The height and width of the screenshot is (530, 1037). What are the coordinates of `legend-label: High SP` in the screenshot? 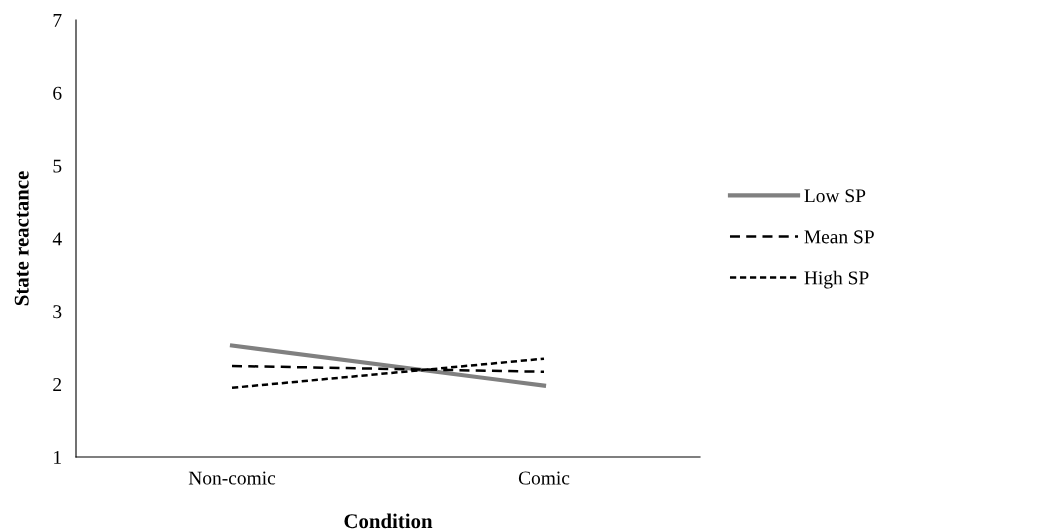 It's located at (836, 279).